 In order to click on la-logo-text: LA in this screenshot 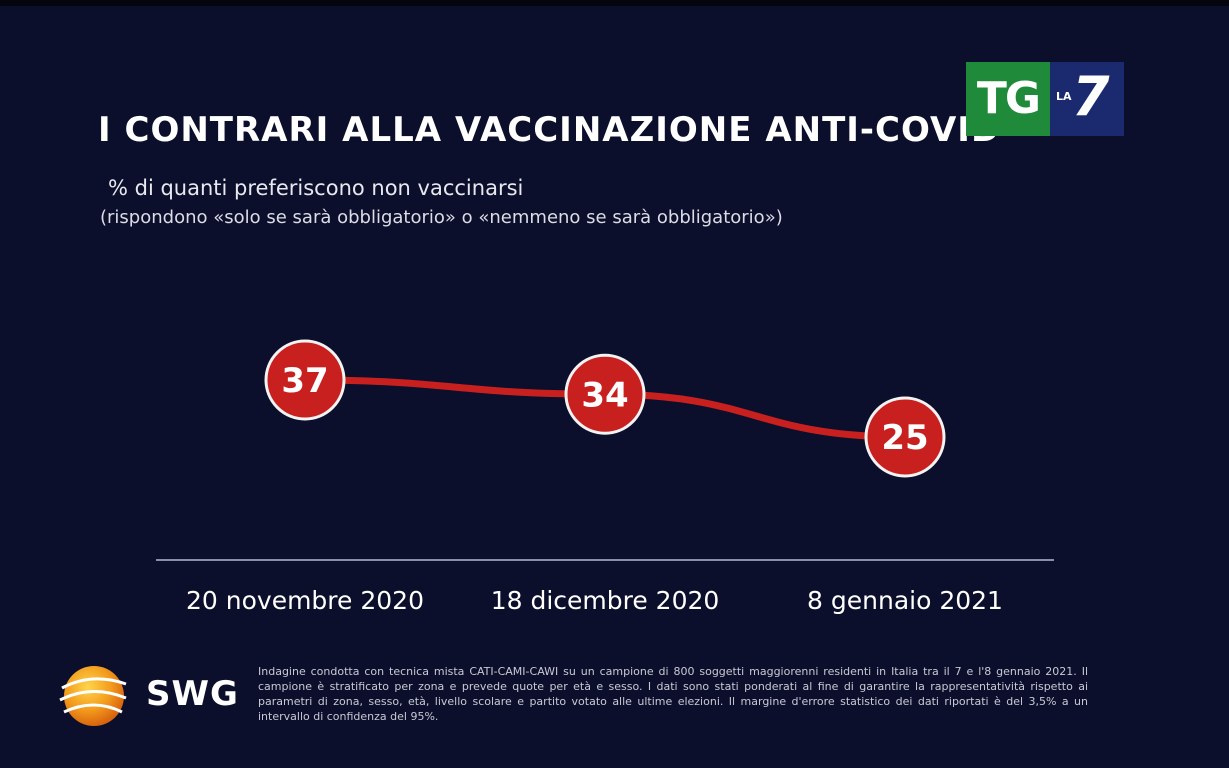, I will do `click(1064, 96)`.